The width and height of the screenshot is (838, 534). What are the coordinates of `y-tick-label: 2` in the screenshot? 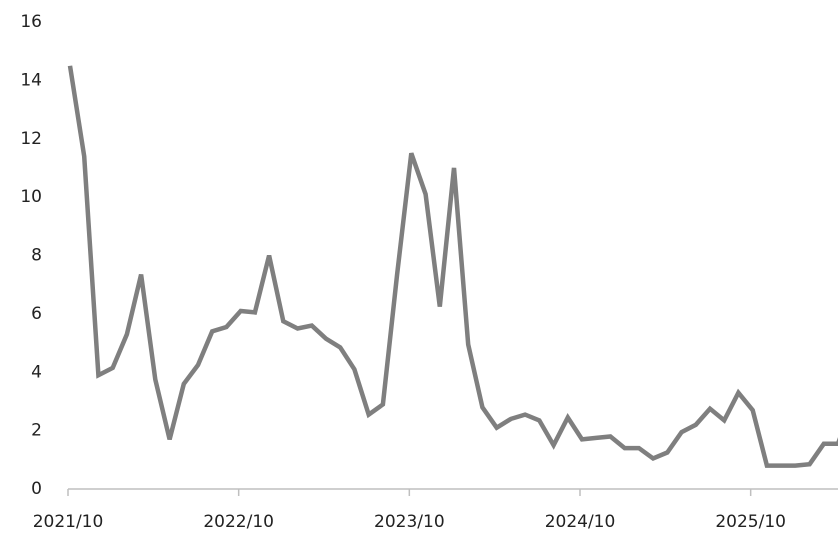 It's located at (36, 431).